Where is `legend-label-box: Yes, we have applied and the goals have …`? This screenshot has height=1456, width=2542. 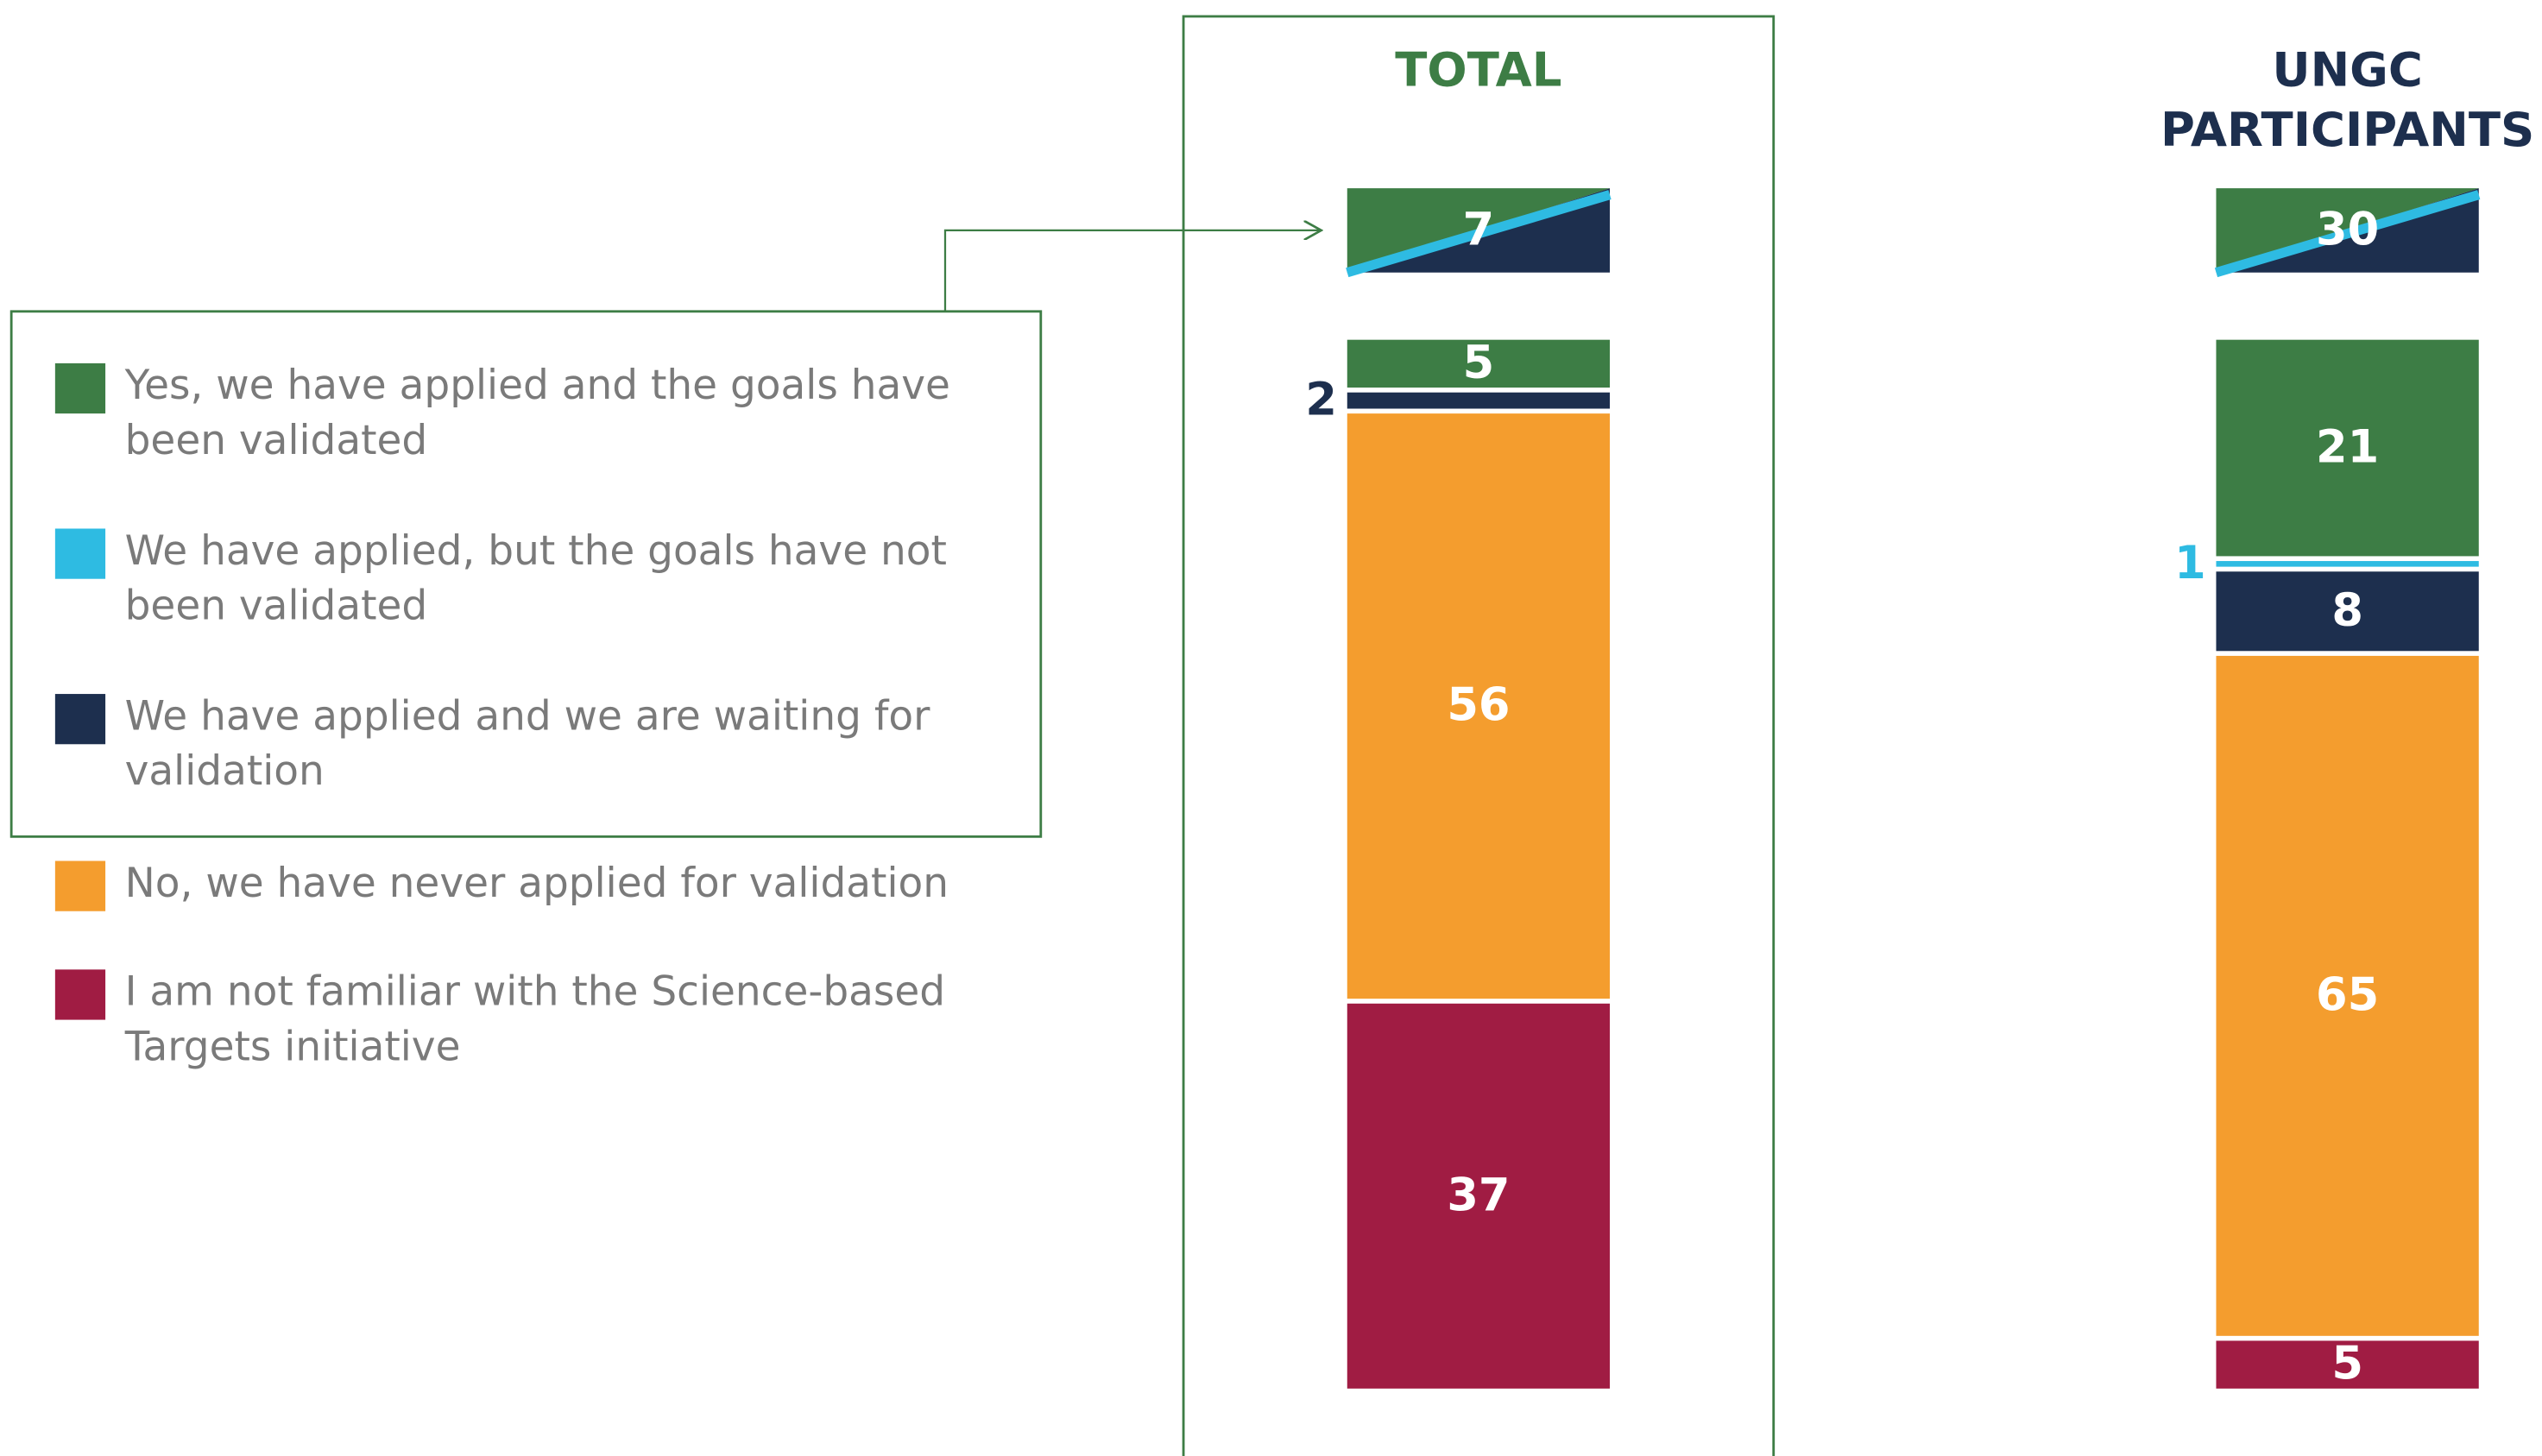 legend-label-box: Yes, we have applied and the goals have … is located at coordinates (537, 413).